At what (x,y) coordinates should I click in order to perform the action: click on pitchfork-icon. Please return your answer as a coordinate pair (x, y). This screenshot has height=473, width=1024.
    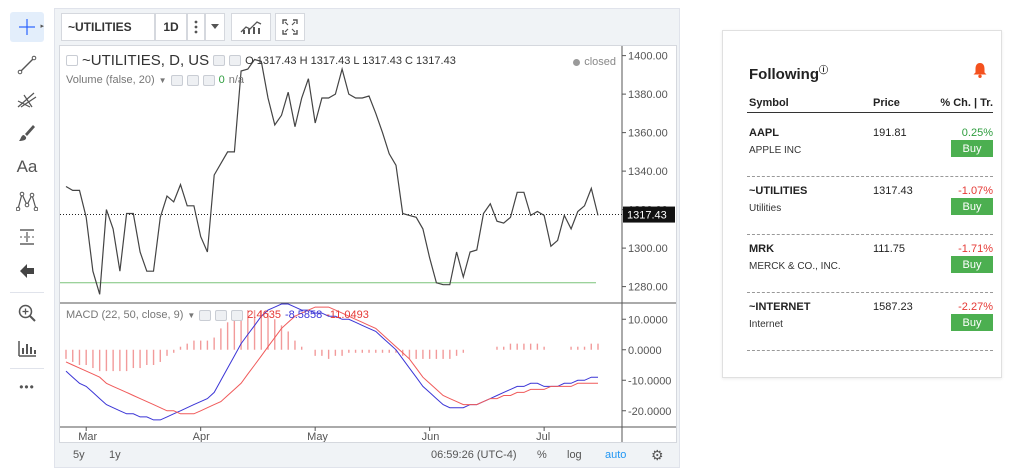
    Looking at the image, I should click on (27, 100).